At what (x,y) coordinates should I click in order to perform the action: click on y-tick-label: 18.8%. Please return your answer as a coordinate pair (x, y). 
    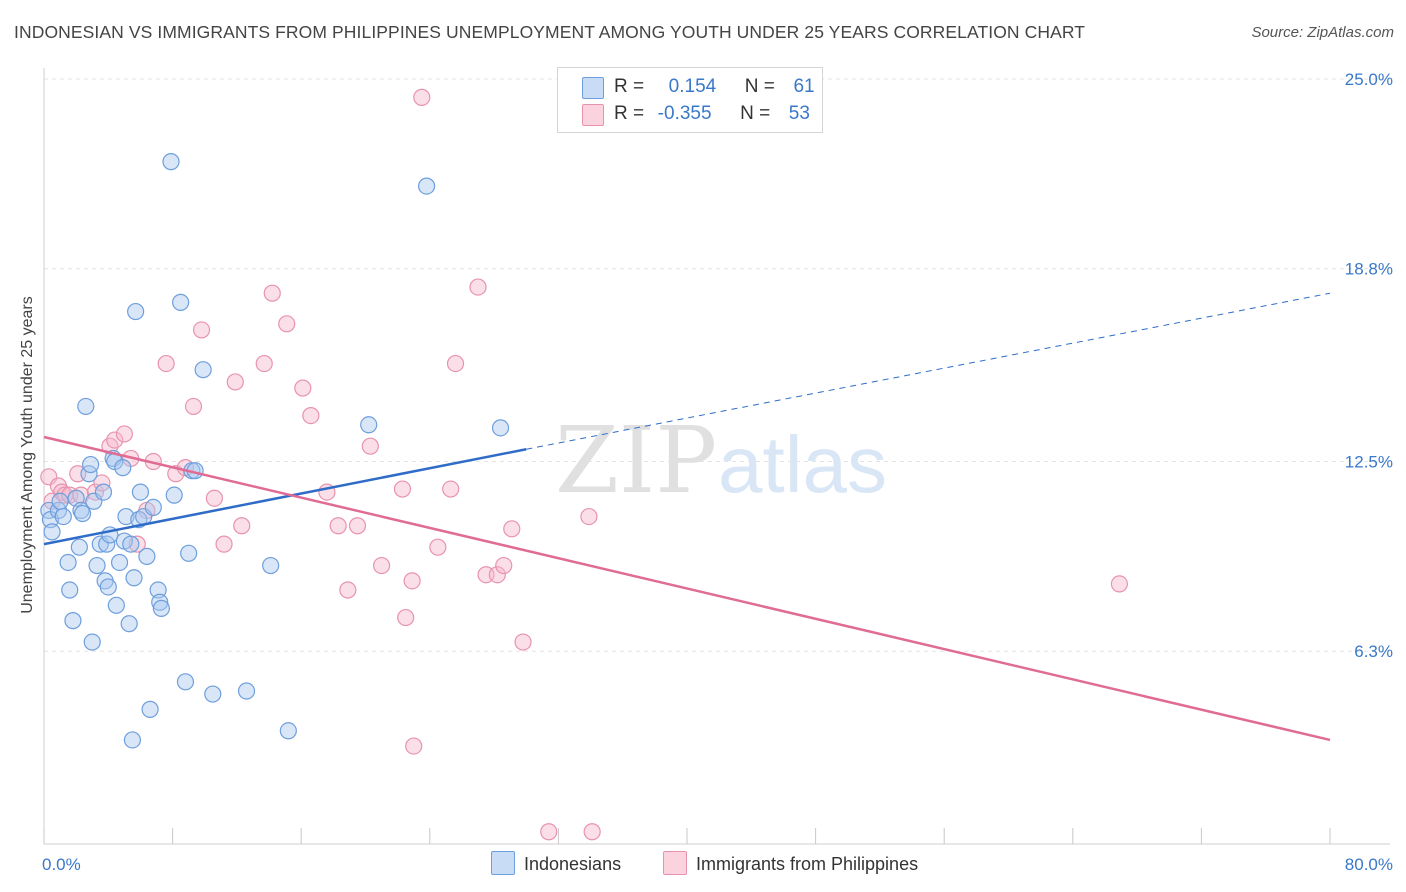
    Looking at the image, I should click on (1369, 269).